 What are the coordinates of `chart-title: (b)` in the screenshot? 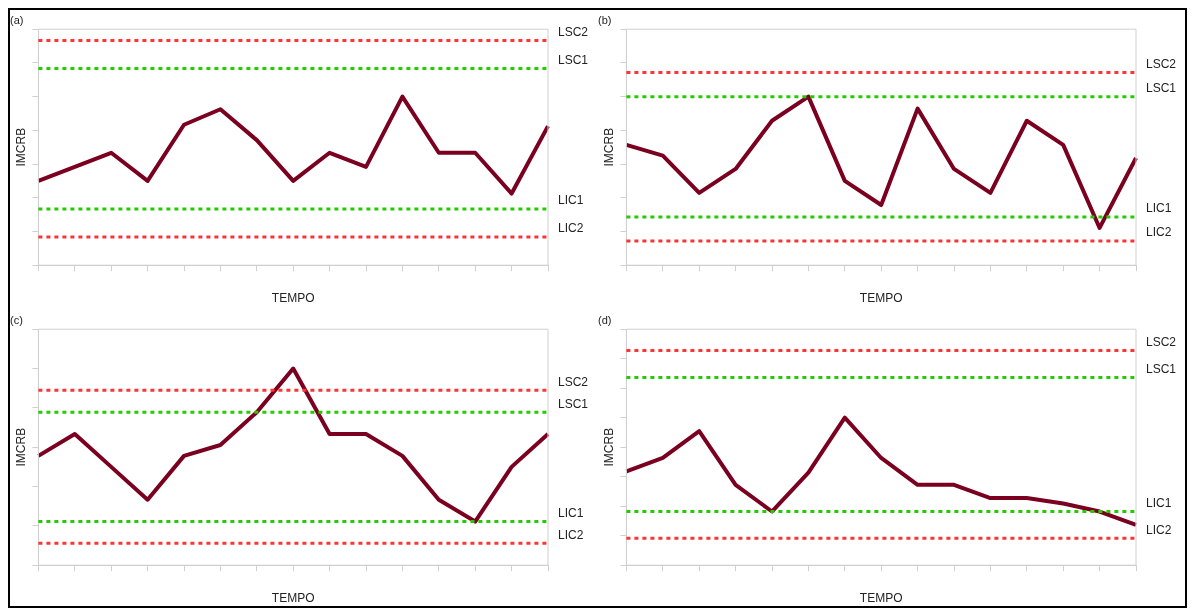 It's located at (605, 19).